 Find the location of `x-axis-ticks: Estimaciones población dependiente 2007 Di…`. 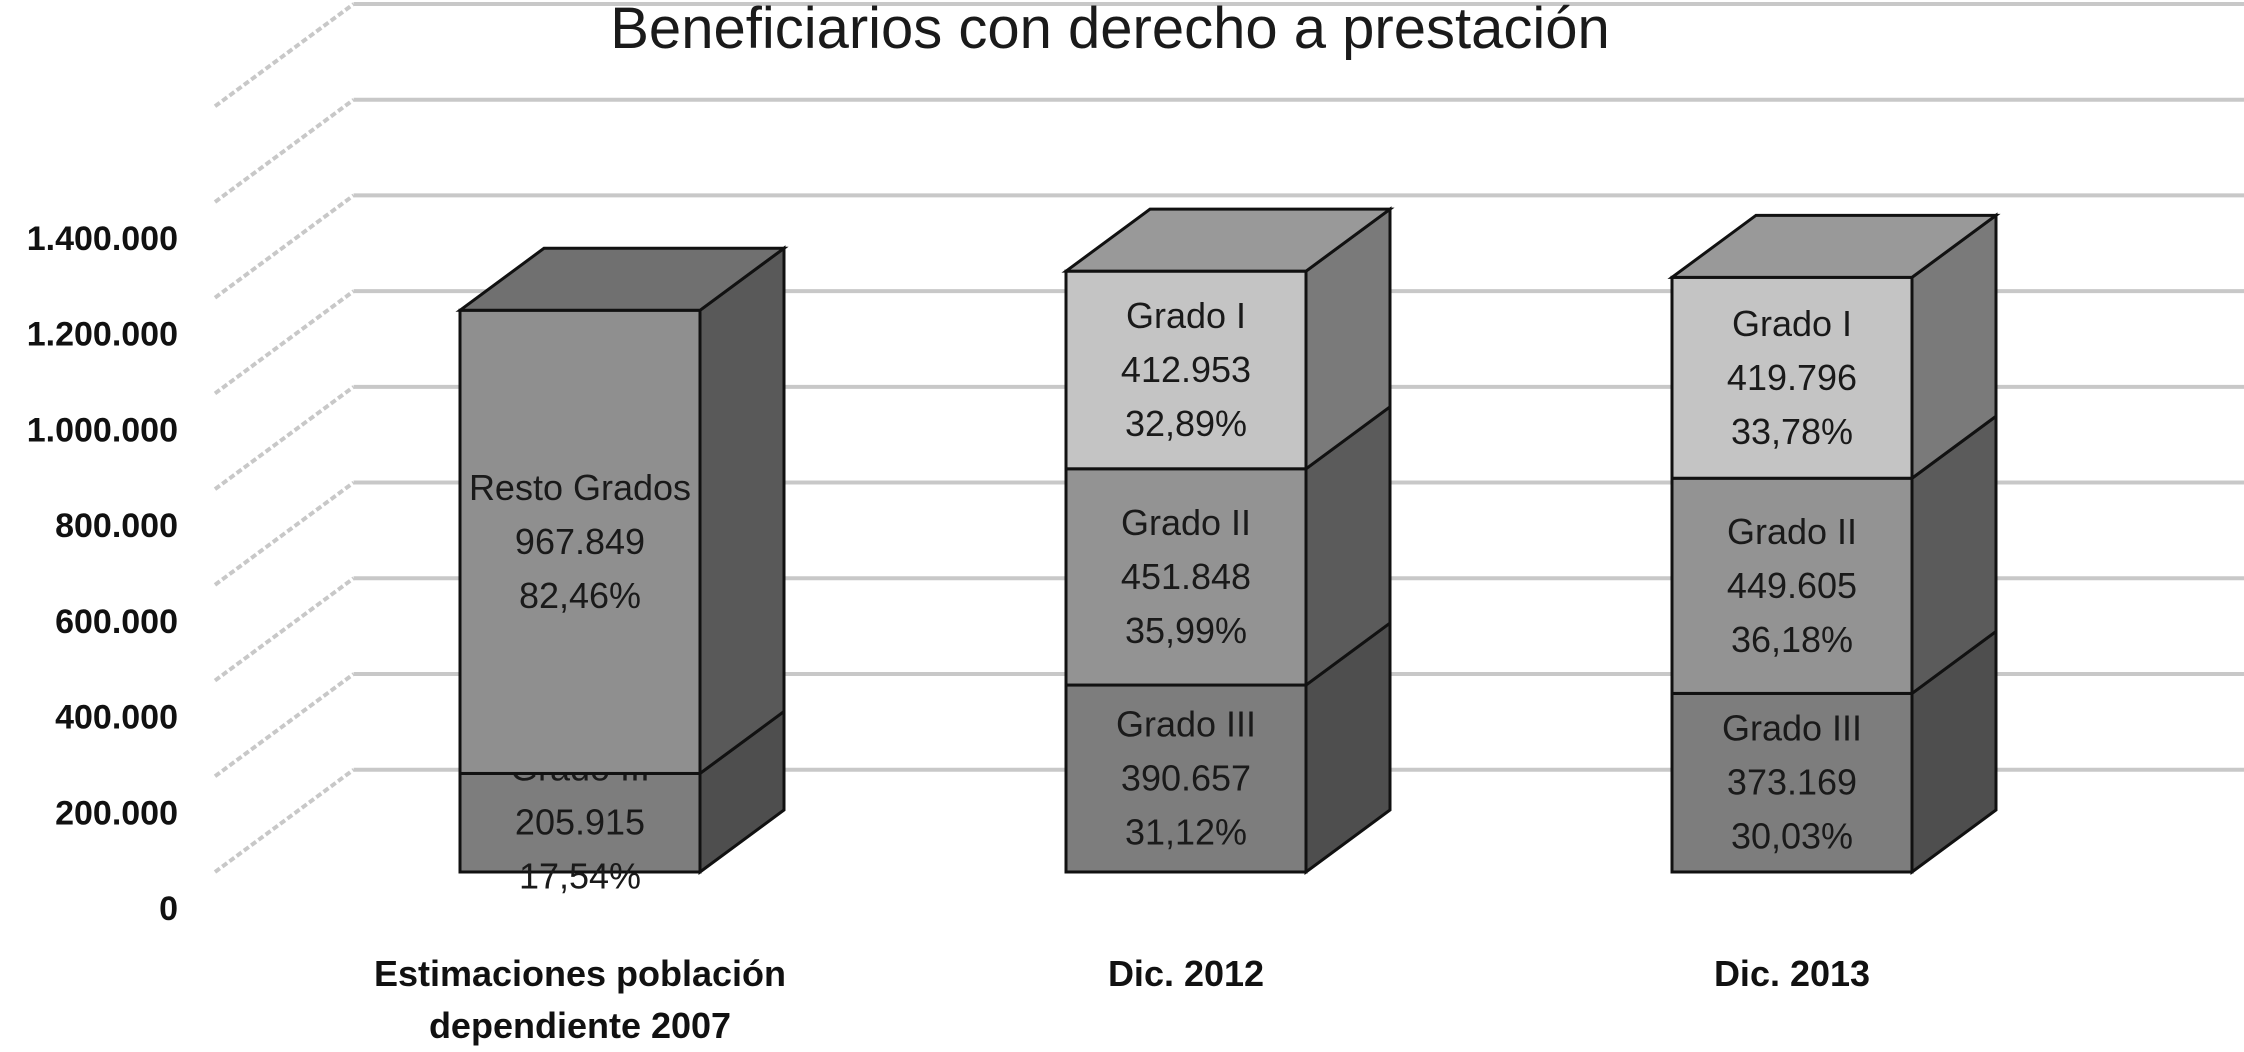

x-axis-ticks: Estimaciones población dependiente 2007 Di… is located at coordinates (1122, 999).